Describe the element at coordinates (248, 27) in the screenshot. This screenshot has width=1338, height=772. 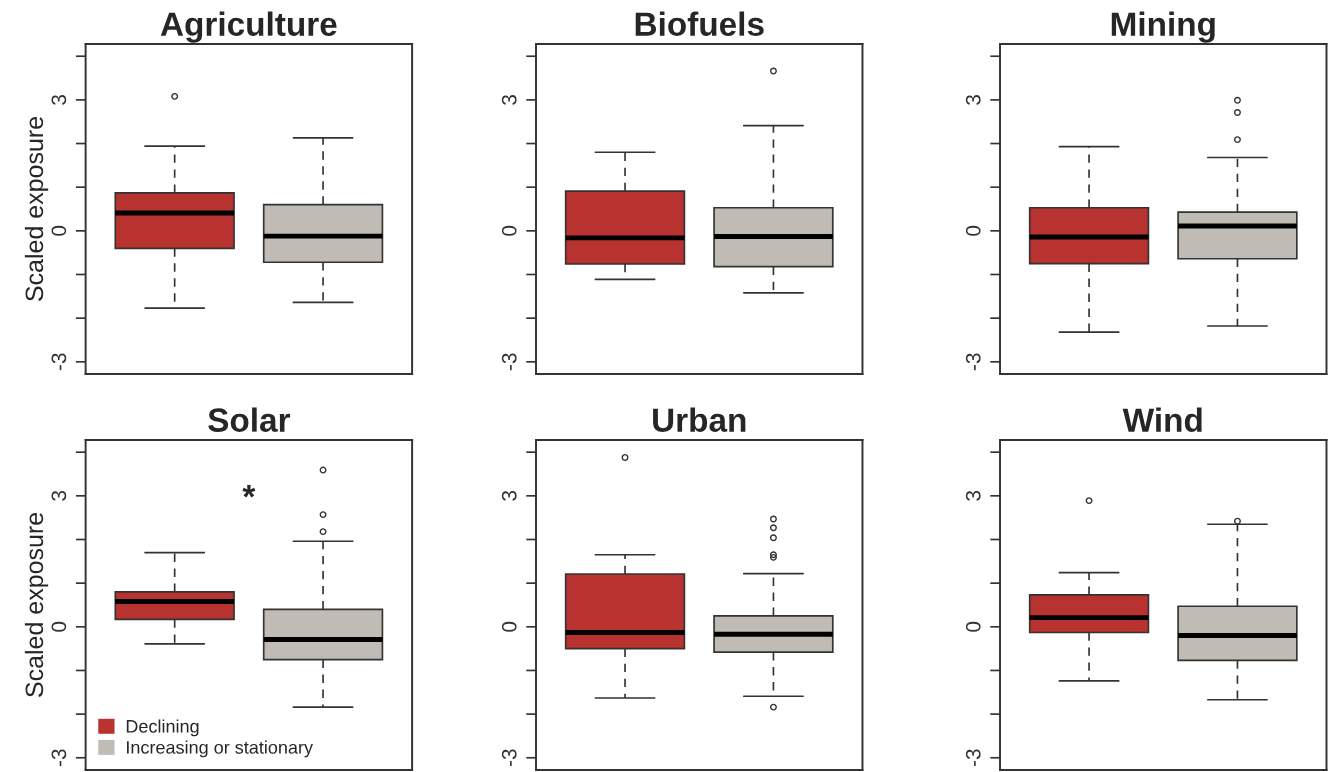
I see `chart-title: Agriculture` at that location.